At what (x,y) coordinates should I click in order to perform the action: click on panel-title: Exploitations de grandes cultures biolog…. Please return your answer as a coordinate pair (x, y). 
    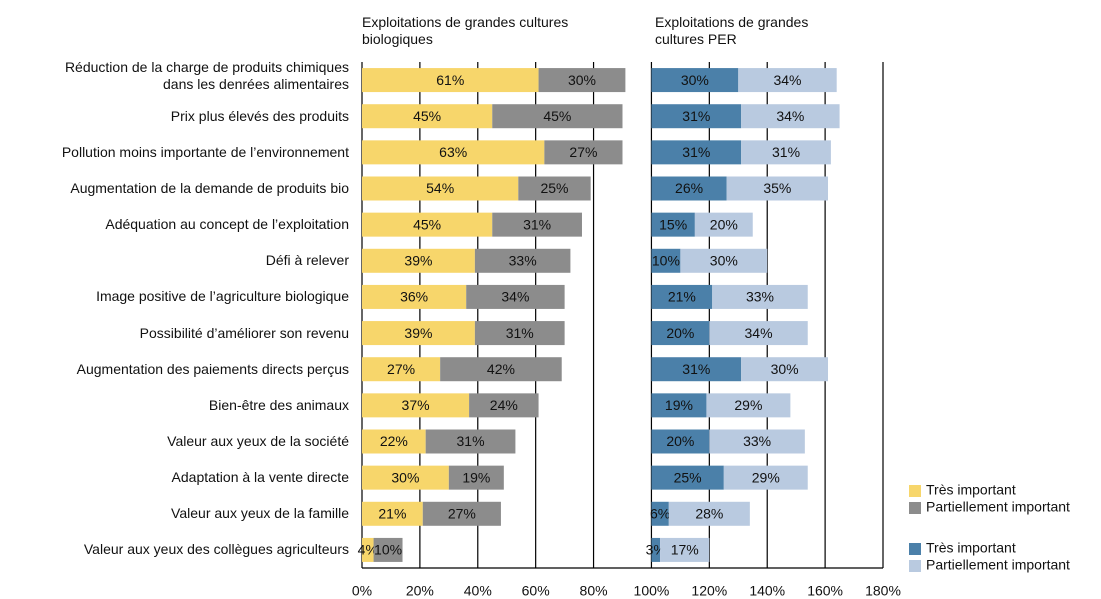
    Looking at the image, I should click on (465, 30).